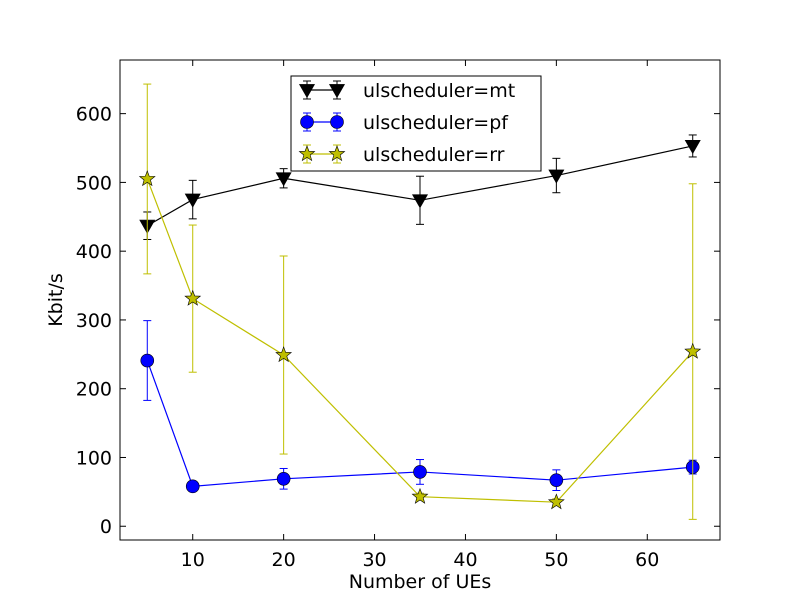  What do you see at coordinates (94, 321) in the screenshot?
I see `y-tick-label: 300` at bounding box center [94, 321].